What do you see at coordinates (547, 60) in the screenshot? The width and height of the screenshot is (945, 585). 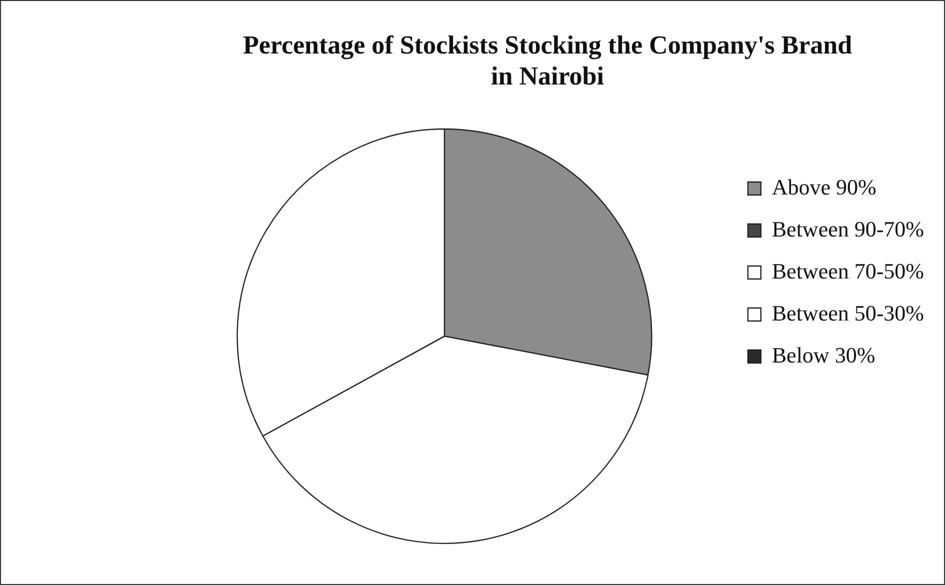 I see `chart-title: Percentage of Stockists Stocking the Company's Brand in Nairobi` at bounding box center [547, 60].